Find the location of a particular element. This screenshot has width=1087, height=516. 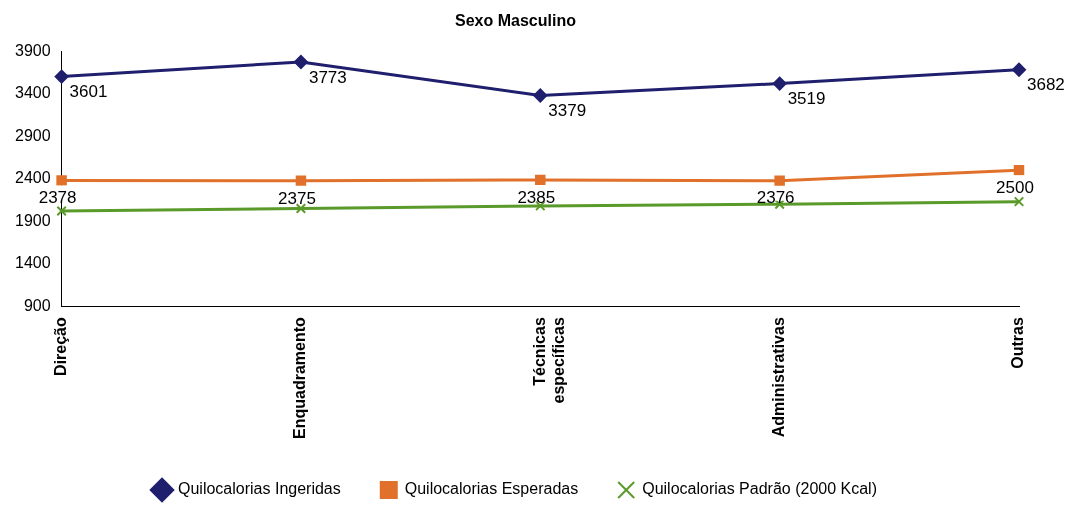

data-label: 3519 is located at coordinates (806, 99).